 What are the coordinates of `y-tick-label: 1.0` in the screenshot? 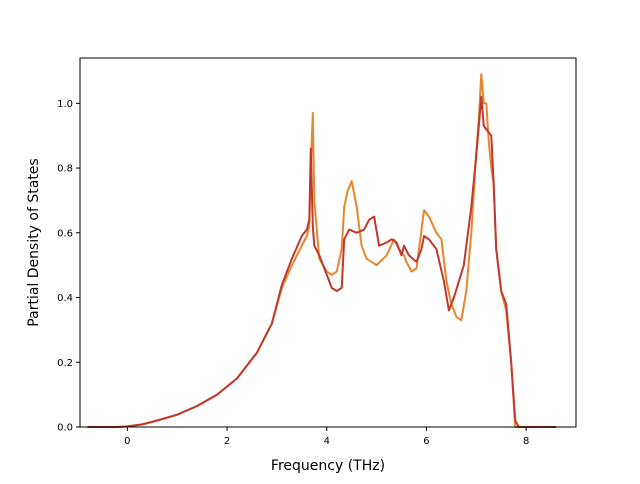 It's located at (65, 104).